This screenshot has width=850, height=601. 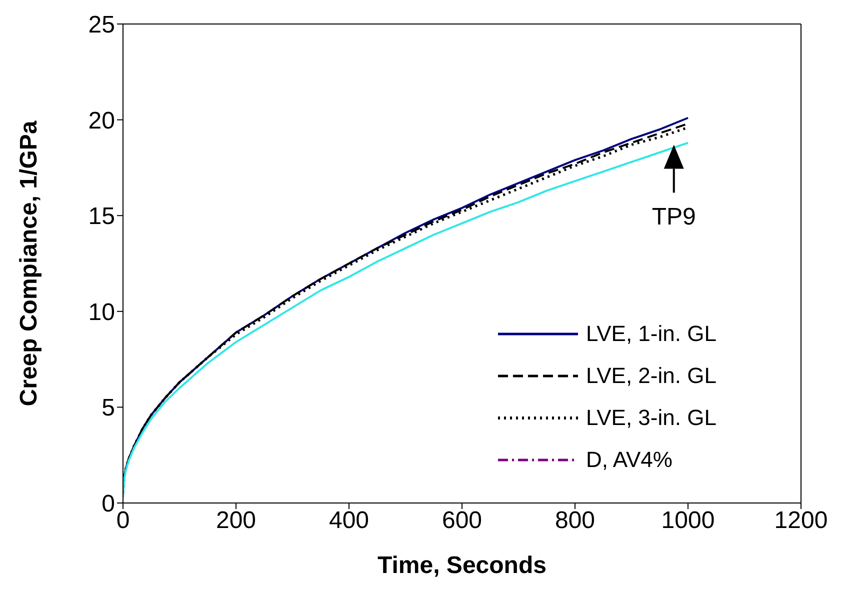 What do you see at coordinates (651, 334) in the screenshot?
I see `legend-label: LVE, 1-in. GL` at bounding box center [651, 334].